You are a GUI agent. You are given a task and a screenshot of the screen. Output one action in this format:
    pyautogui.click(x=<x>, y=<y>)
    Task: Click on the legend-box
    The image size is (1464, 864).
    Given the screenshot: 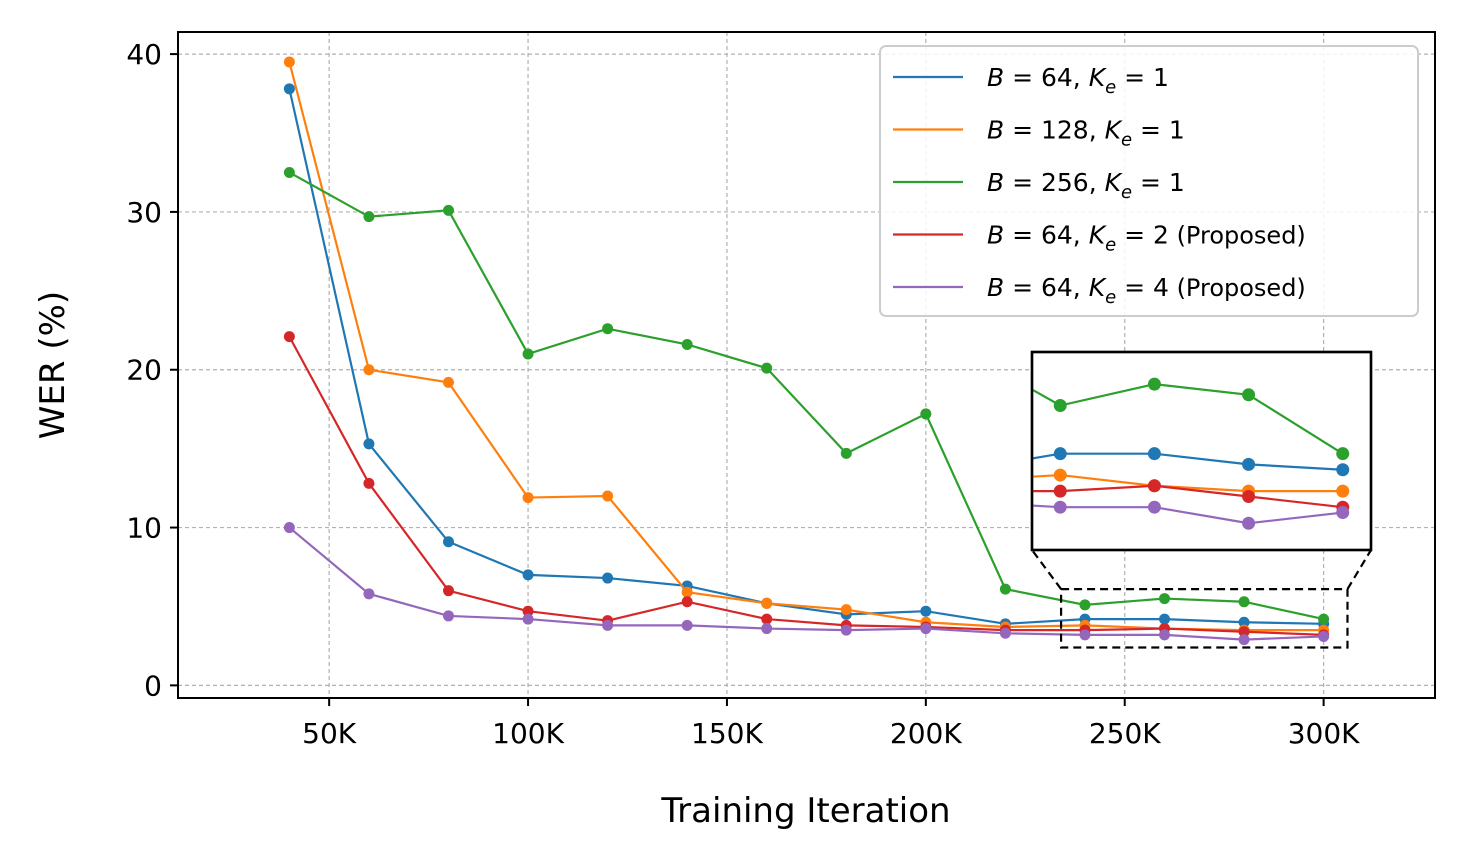 What is the action you would take?
    pyautogui.click(x=1149, y=181)
    